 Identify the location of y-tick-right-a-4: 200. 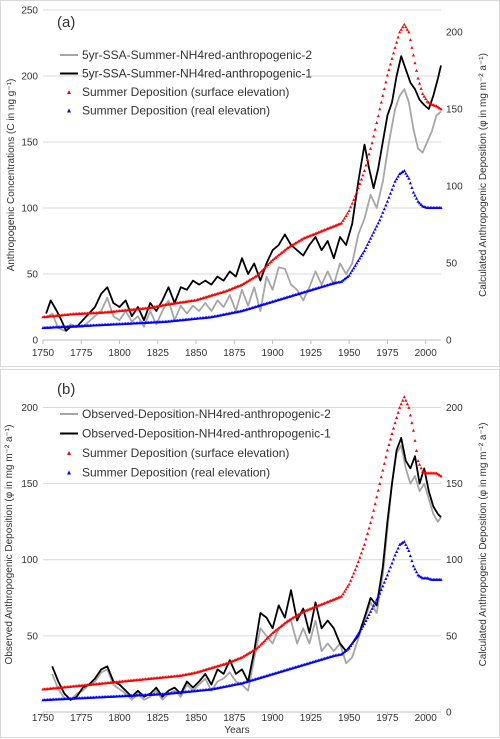
(454, 33).